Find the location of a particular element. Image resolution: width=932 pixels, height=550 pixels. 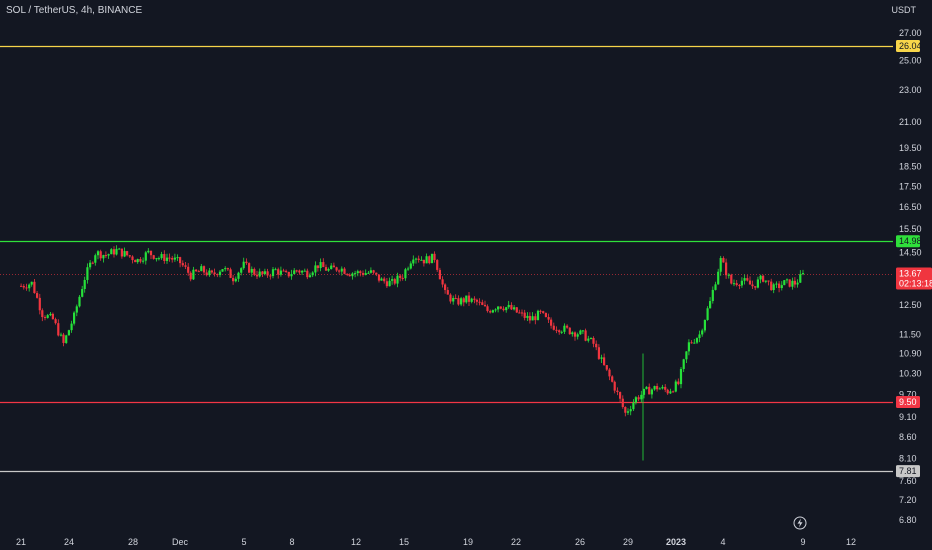

price-tick-label: 16.50 is located at coordinates (910, 207).